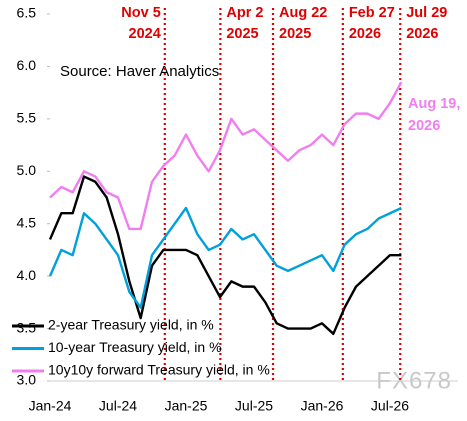 The height and width of the screenshot is (421, 467). Describe the element at coordinates (27, 13) in the screenshot. I see `y-tick-label: 6.5` at that location.